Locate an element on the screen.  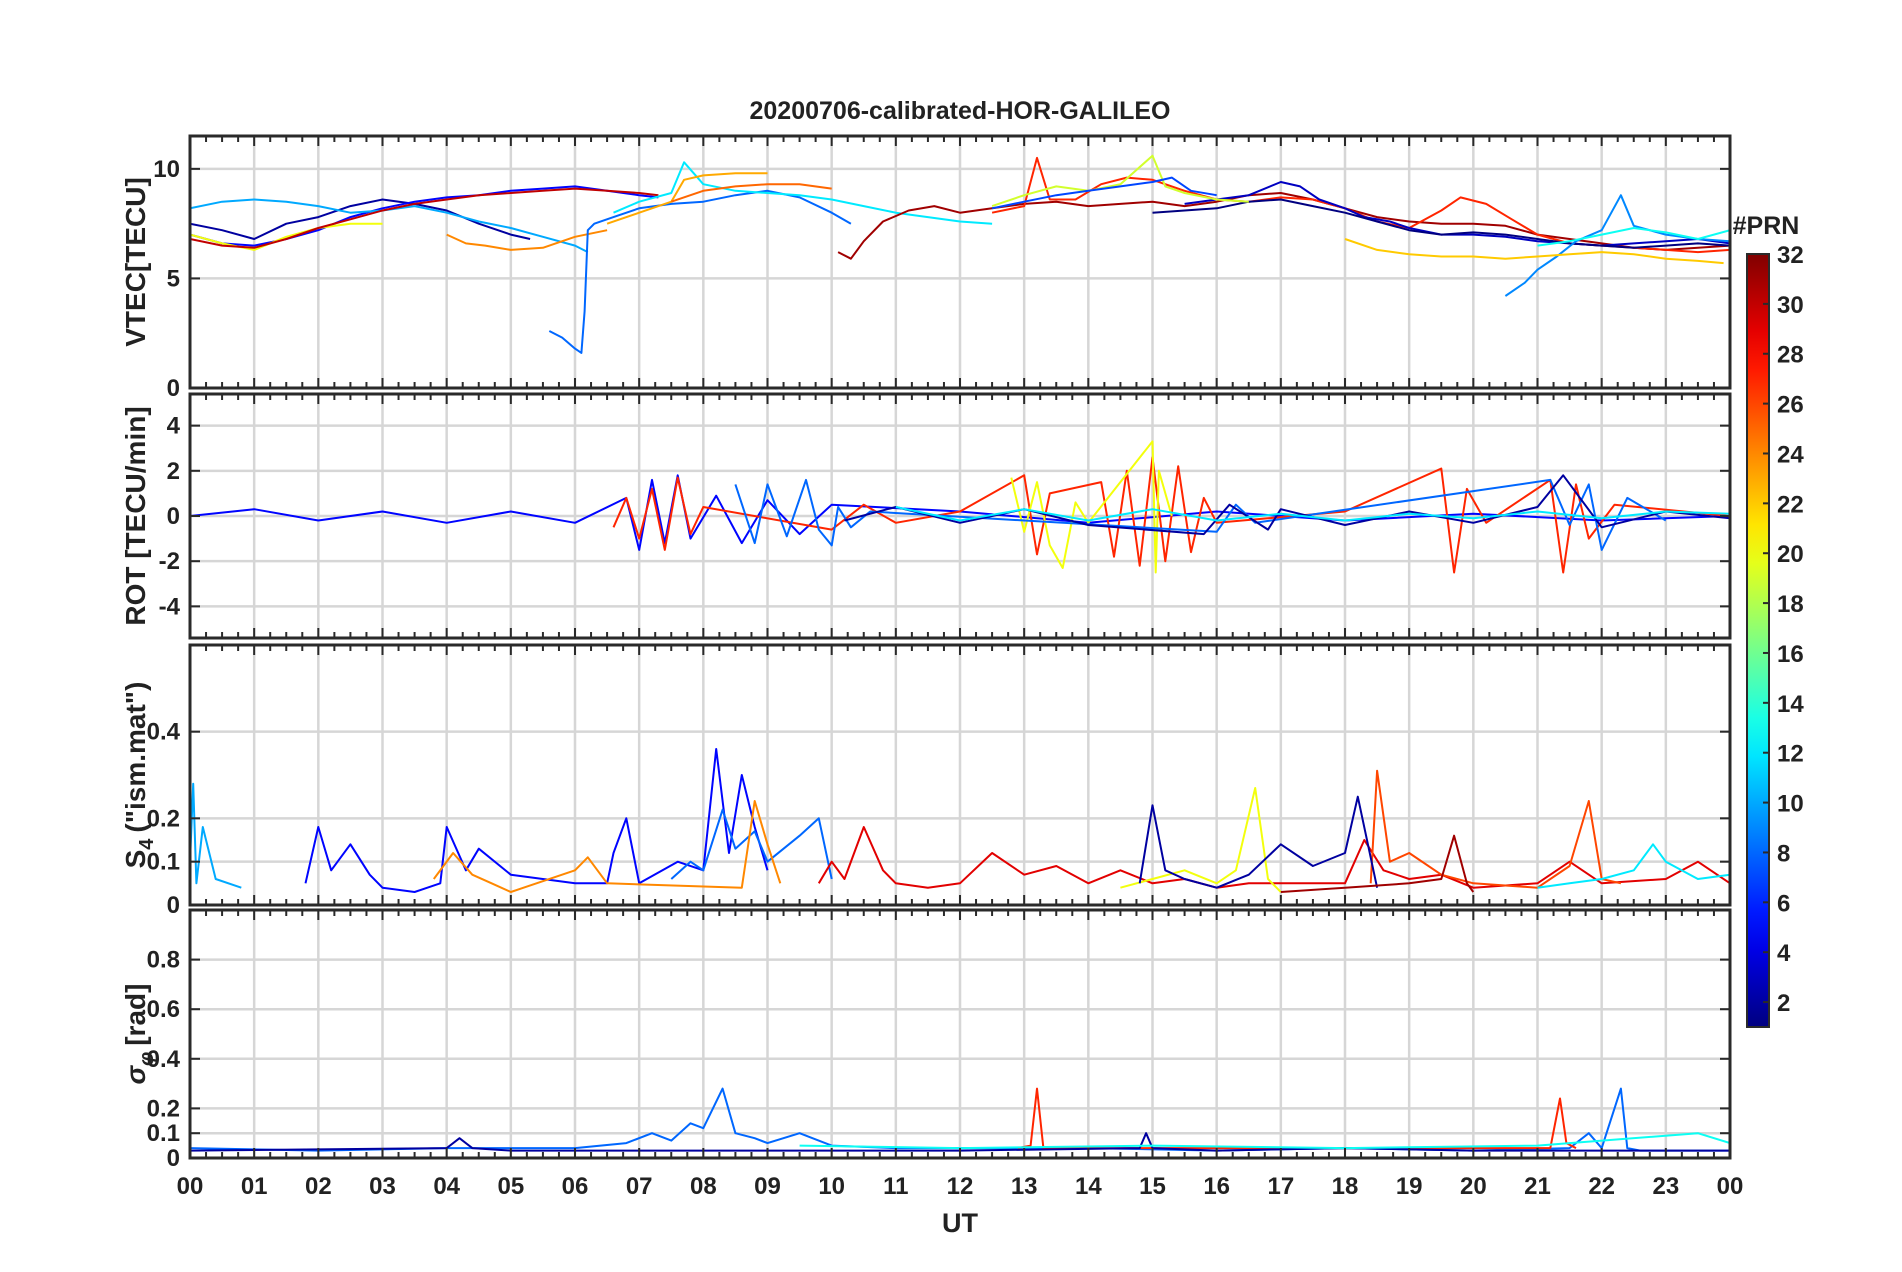
colorbar-tick-label: 16 is located at coordinates (1790, 654).